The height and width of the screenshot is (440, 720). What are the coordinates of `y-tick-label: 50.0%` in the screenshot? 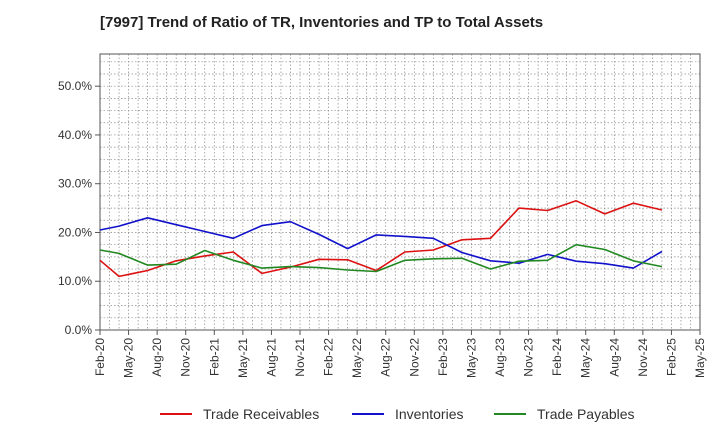 It's located at (75, 86).